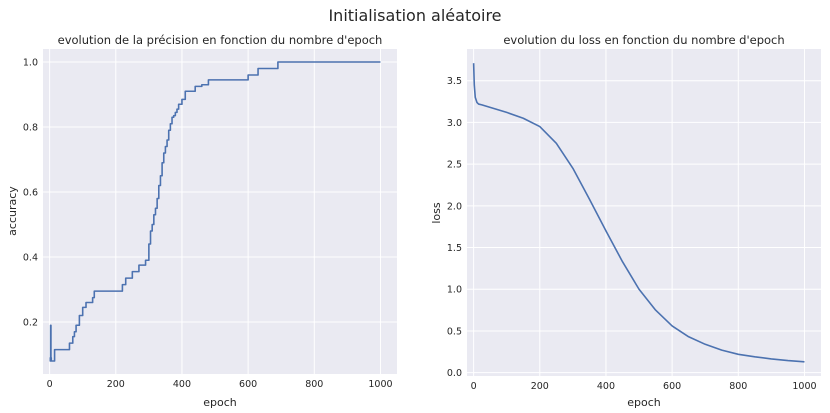 This screenshot has height=413, width=830. What do you see at coordinates (454, 331) in the screenshot?
I see `loss-y-tick-label: 0.5` at bounding box center [454, 331].